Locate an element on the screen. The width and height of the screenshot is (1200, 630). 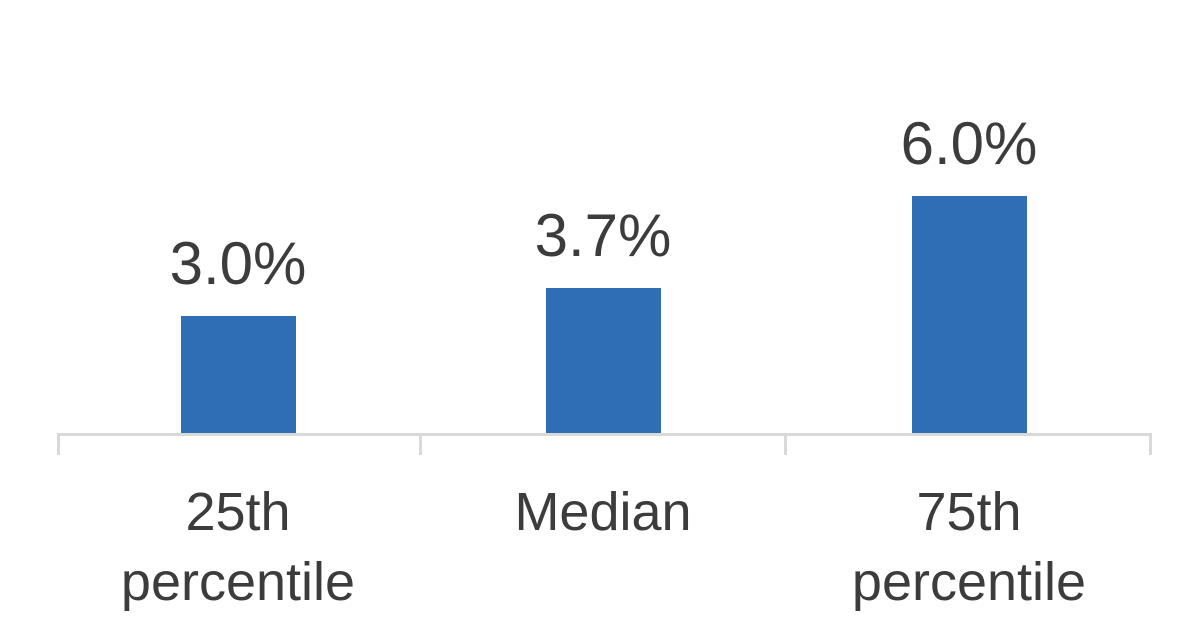
bar-25th-percentile is located at coordinates (238, 376).